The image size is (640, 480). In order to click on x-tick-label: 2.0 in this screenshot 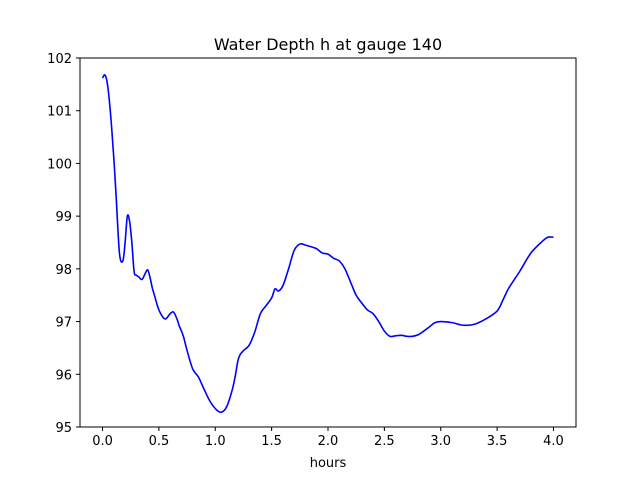, I will do `click(328, 441)`.